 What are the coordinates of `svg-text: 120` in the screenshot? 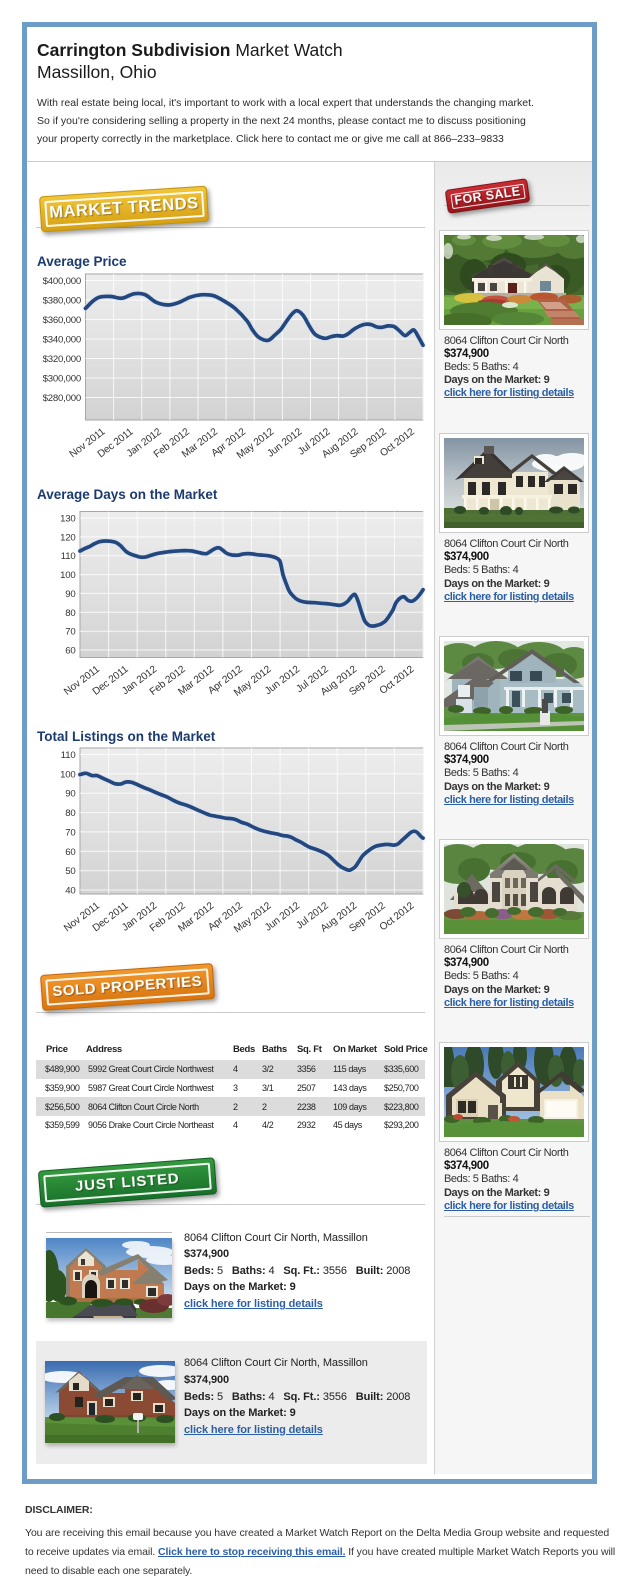 It's located at (67, 537).